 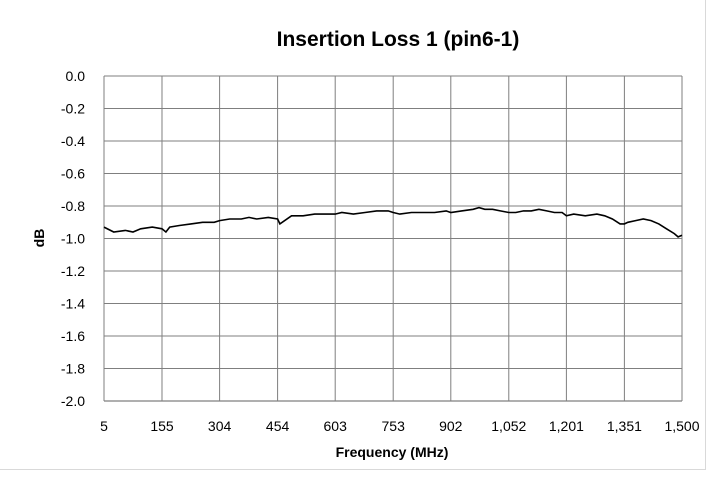 I want to click on y-tick-label: -1.2, so click(x=73, y=271).